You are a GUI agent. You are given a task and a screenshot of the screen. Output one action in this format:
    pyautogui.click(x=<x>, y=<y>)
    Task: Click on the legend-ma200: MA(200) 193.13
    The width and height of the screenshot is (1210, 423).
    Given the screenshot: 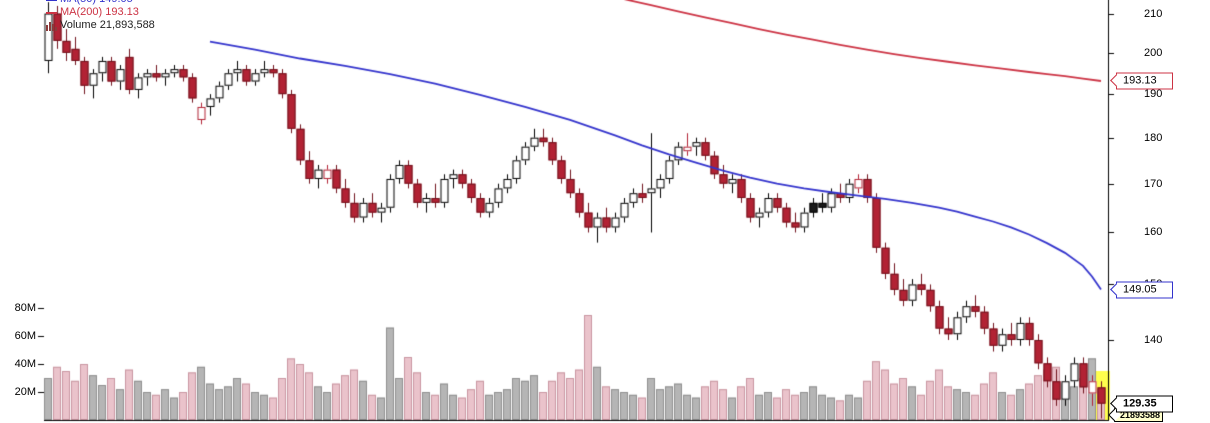 What is the action you would take?
    pyautogui.click(x=100, y=12)
    